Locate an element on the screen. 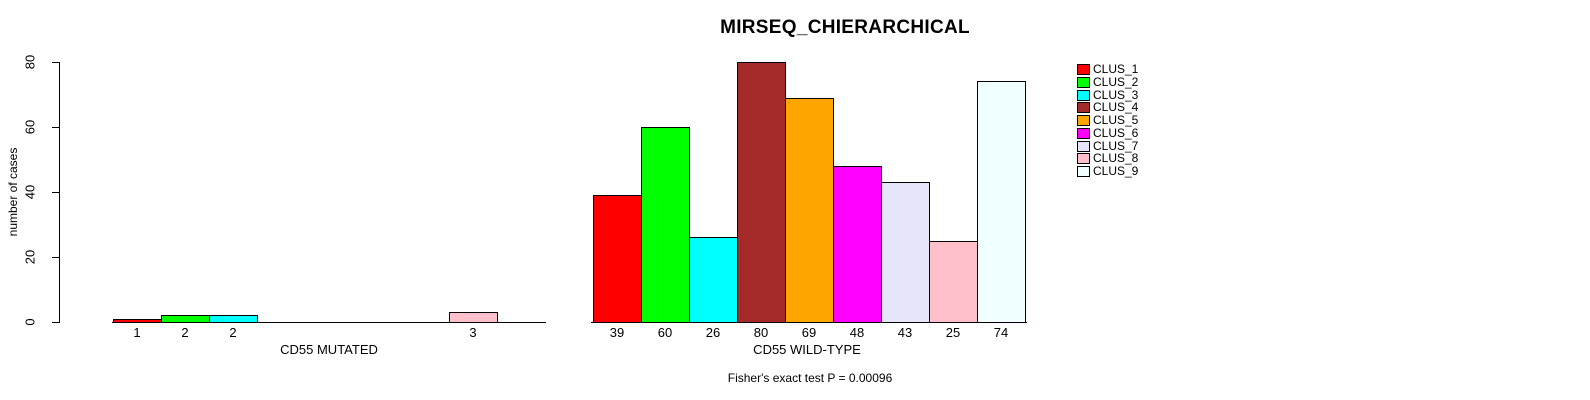 This screenshot has width=1590, height=400. bar-value-label: 74 is located at coordinates (1001, 332).